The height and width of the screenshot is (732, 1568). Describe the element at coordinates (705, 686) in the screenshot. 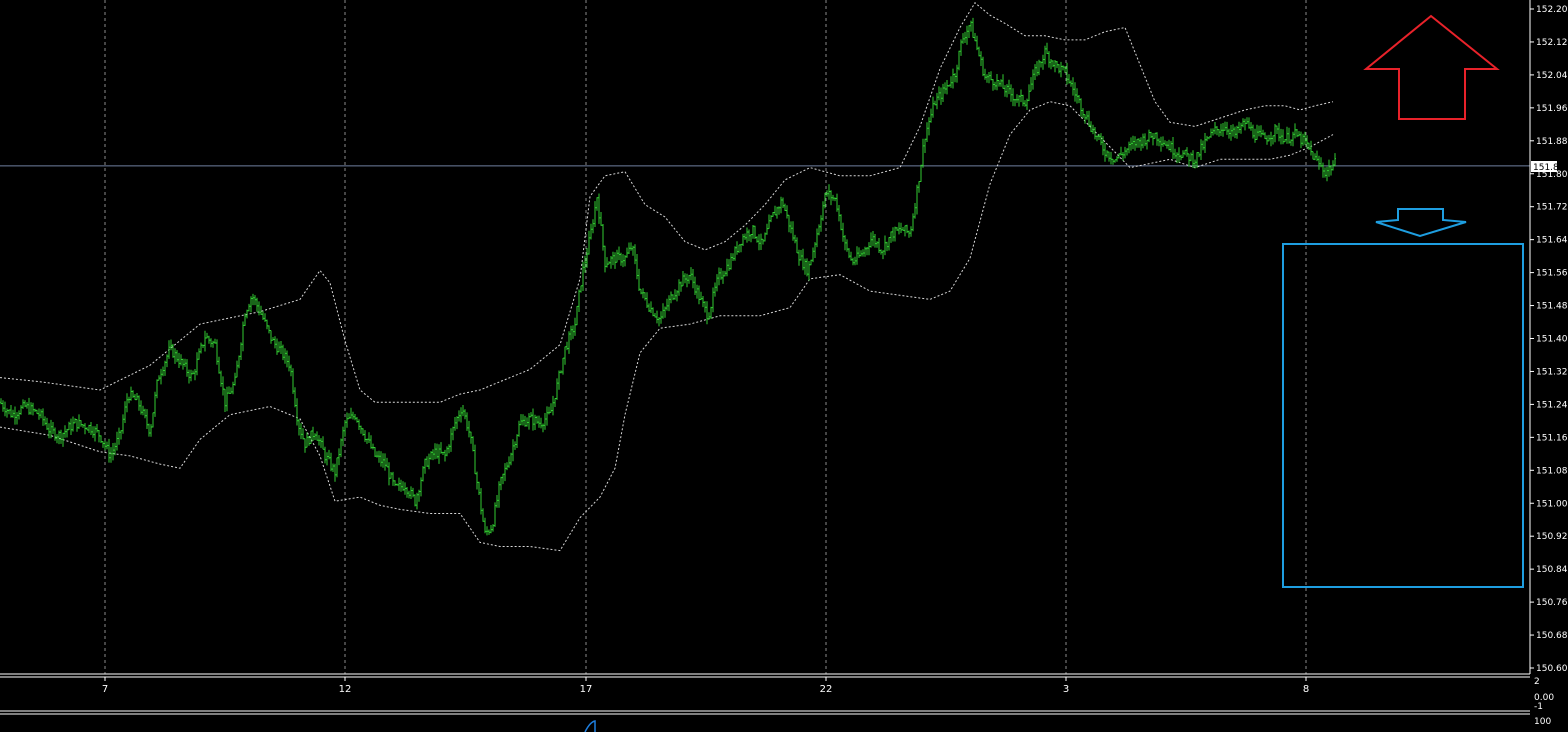

I see `date-axis: 7 12 17 22 3 8` at that location.